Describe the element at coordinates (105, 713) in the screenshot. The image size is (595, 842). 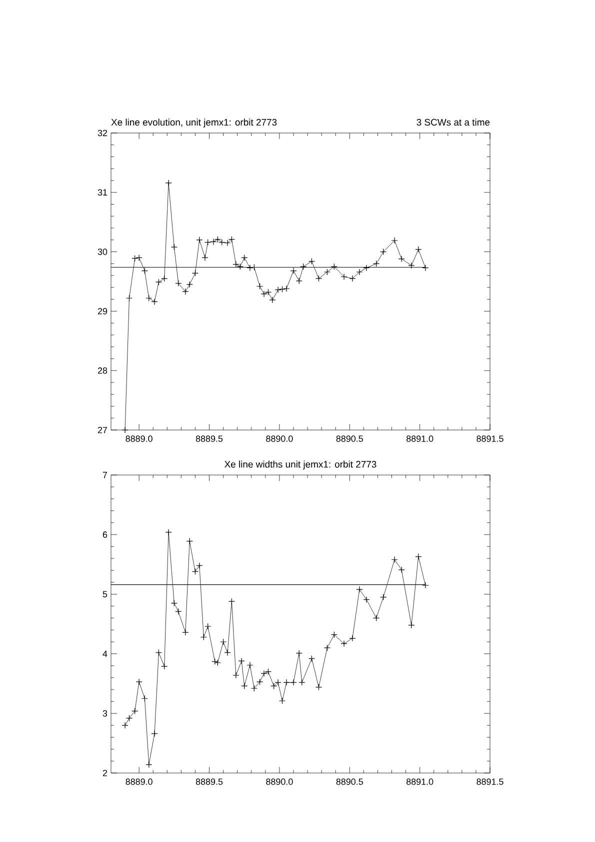
I see `y-tick-label: 3` at that location.